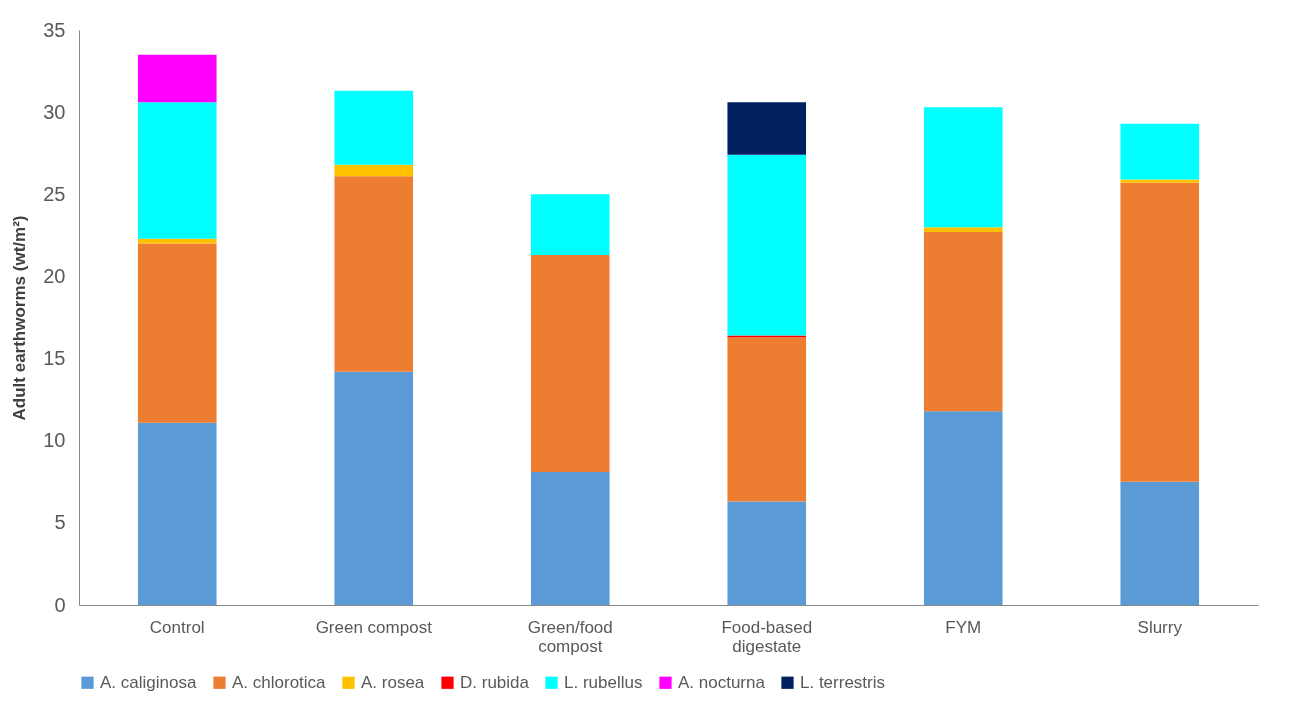  Describe the element at coordinates (54, 275) in the screenshot. I see `y-tick-label: 20` at that location.